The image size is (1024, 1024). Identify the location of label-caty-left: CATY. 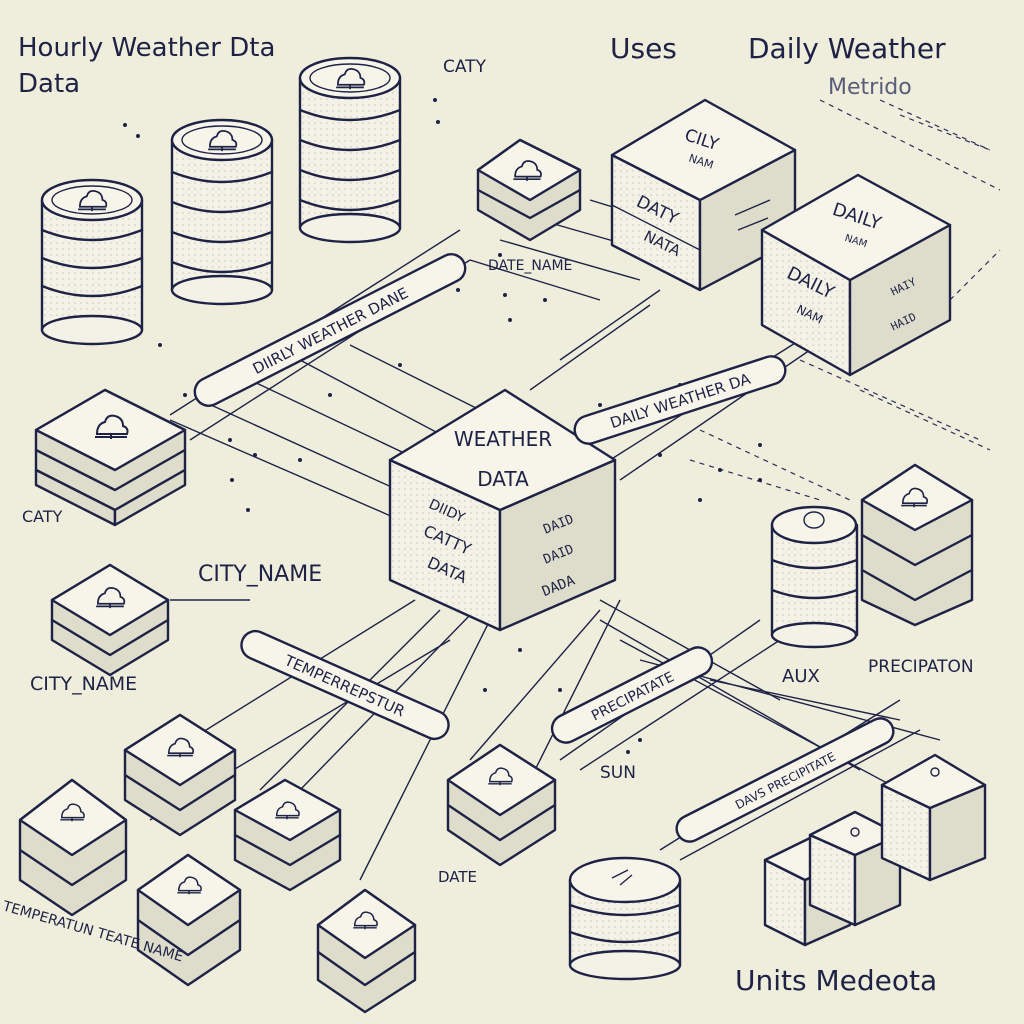
(42, 516).